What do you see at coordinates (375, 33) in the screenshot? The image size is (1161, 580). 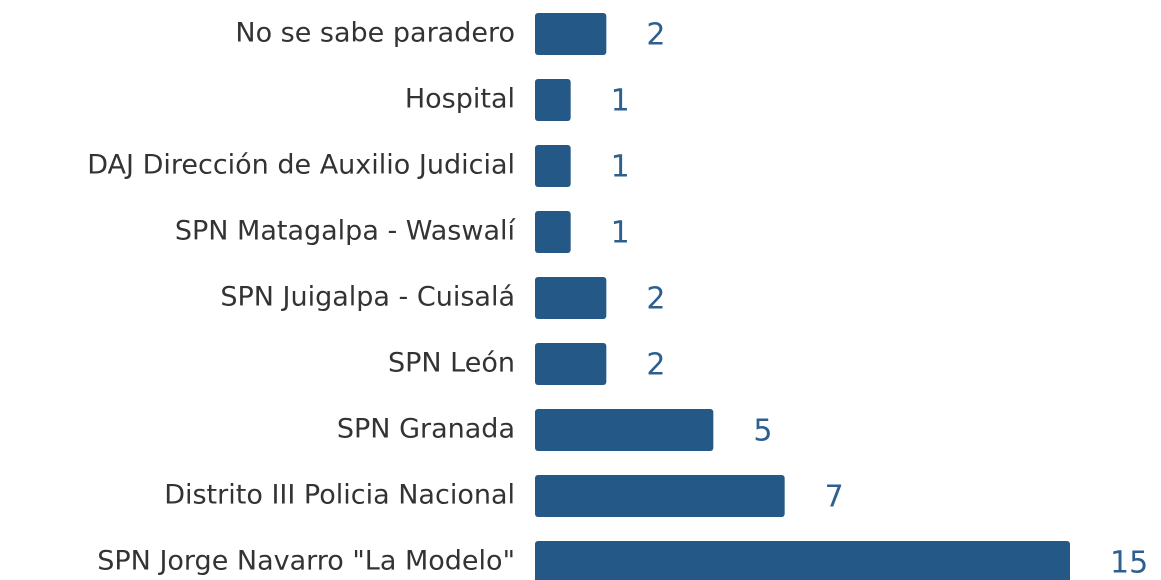 I see `category-label: No se sabe paradero` at bounding box center [375, 33].